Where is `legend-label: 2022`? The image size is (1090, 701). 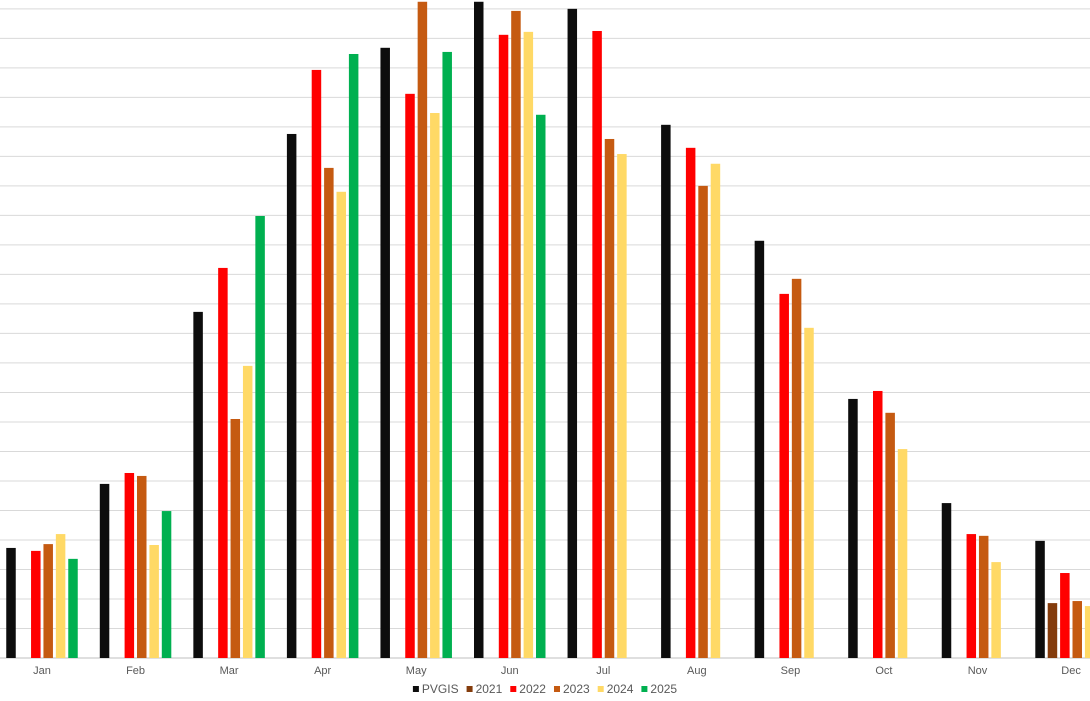 legend-label: 2022 is located at coordinates (532, 689).